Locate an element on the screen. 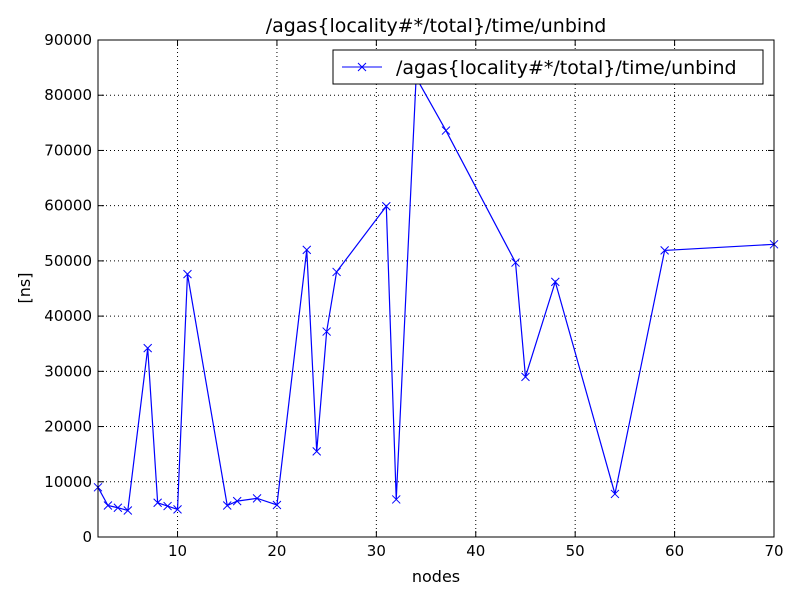  y-axis-label: [ns] is located at coordinates (24, 288).